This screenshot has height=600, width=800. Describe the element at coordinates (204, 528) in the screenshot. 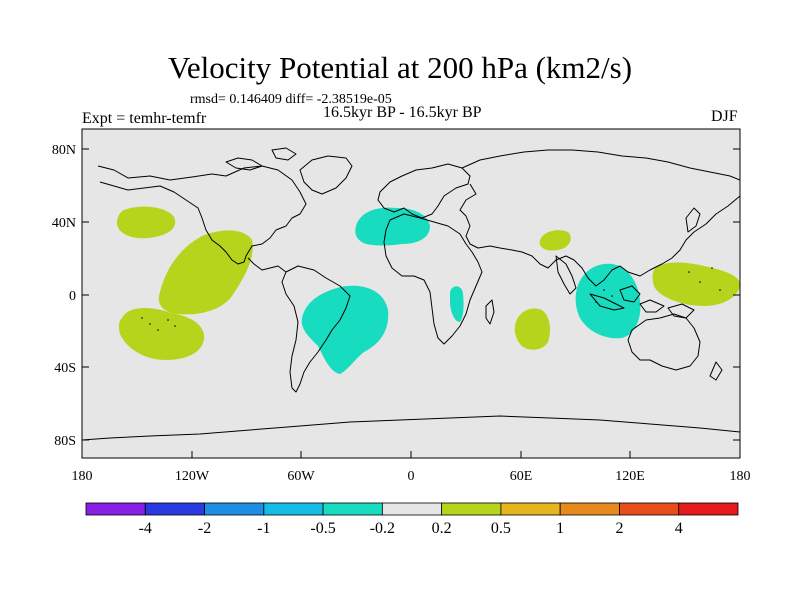

I see `colorbar-label: -2` at that location.